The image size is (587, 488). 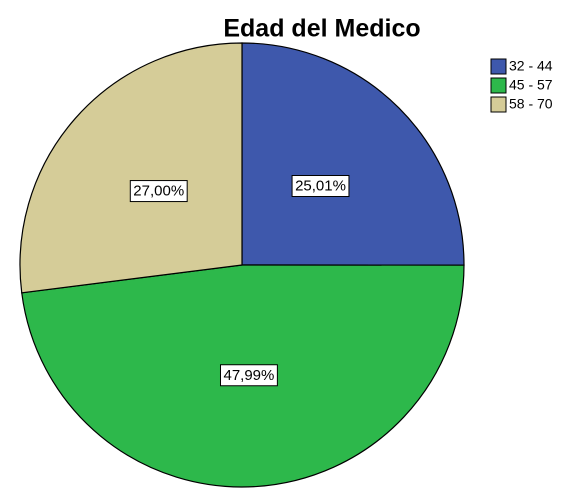 I want to click on value-label: 47,99%, so click(x=248, y=375).